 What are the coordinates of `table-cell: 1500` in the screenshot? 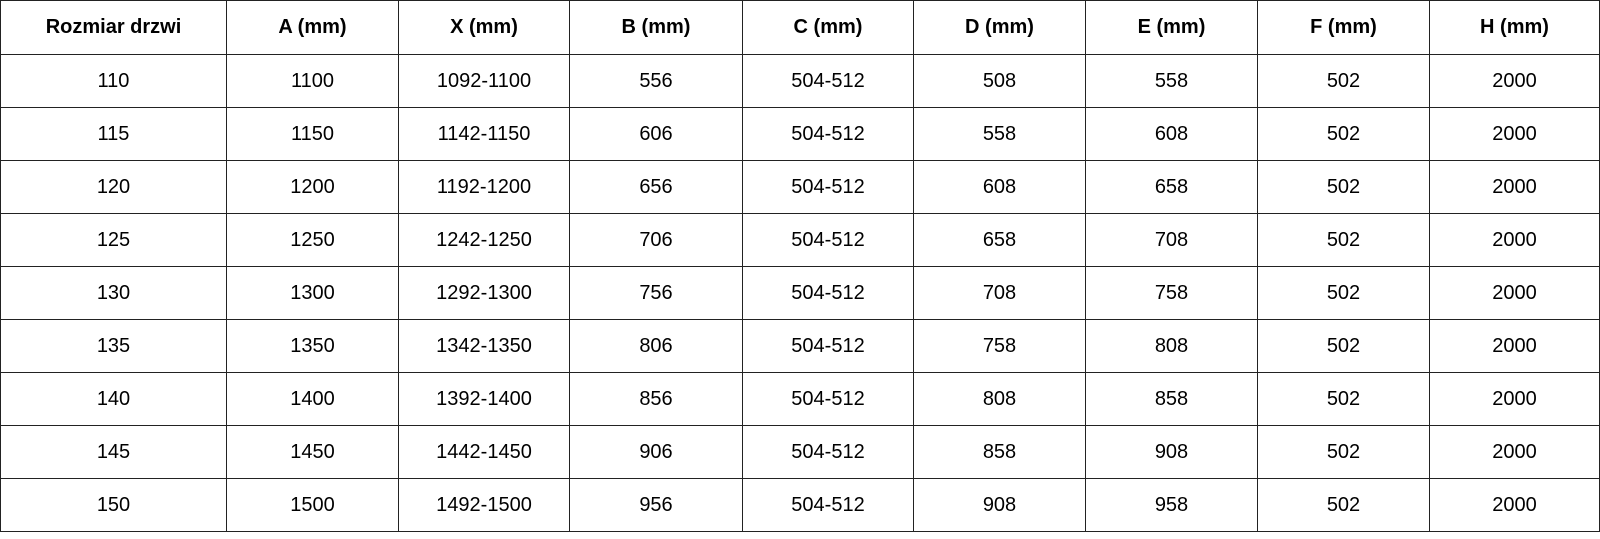 It's located at (312, 505).